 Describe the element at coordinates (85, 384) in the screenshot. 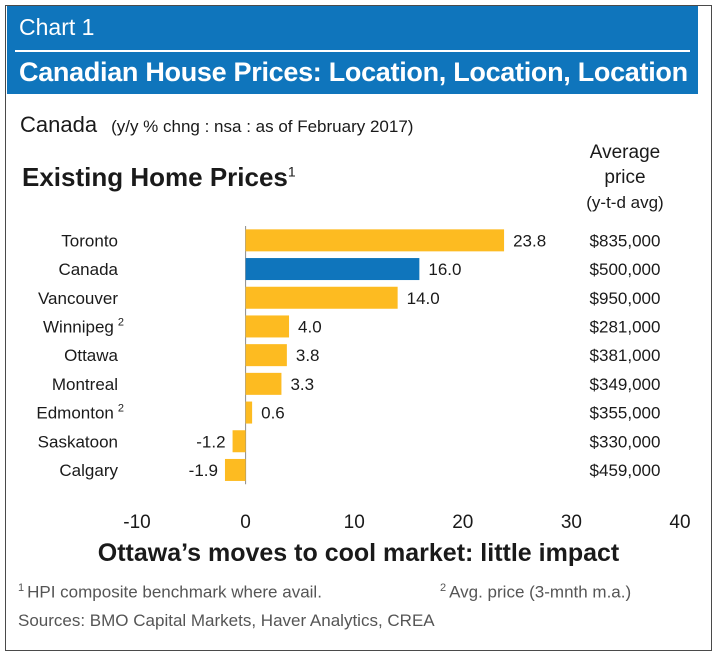

I see `category-label: Montreal` at that location.